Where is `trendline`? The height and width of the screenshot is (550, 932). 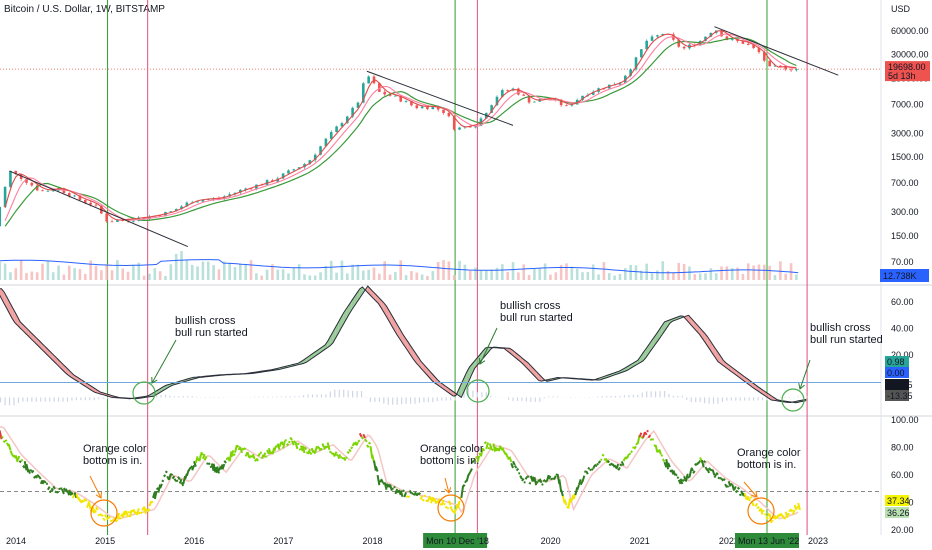 trendline is located at coordinates (440, 98).